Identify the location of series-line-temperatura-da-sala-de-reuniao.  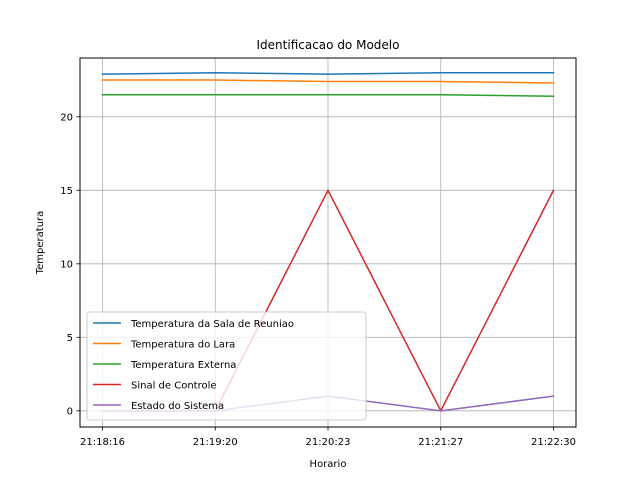
(328, 73).